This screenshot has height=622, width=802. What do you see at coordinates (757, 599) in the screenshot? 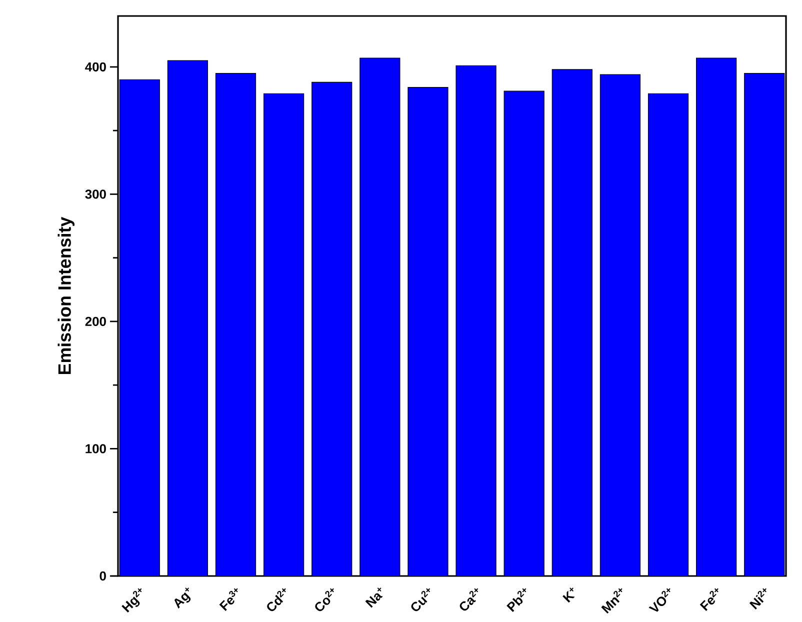
I see `x-tick-label: Ni$^{2+}$` at bounding box center [757, 599].